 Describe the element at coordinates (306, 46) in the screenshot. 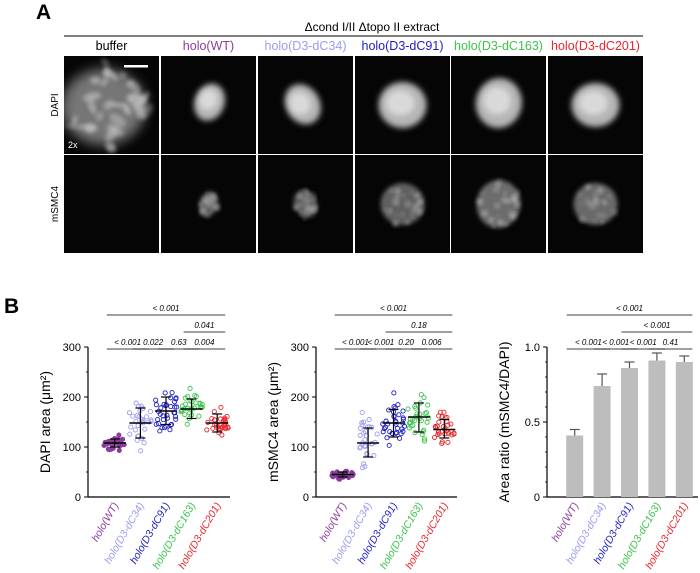

I see `column-header: holo(D3-dC34)` at that location.